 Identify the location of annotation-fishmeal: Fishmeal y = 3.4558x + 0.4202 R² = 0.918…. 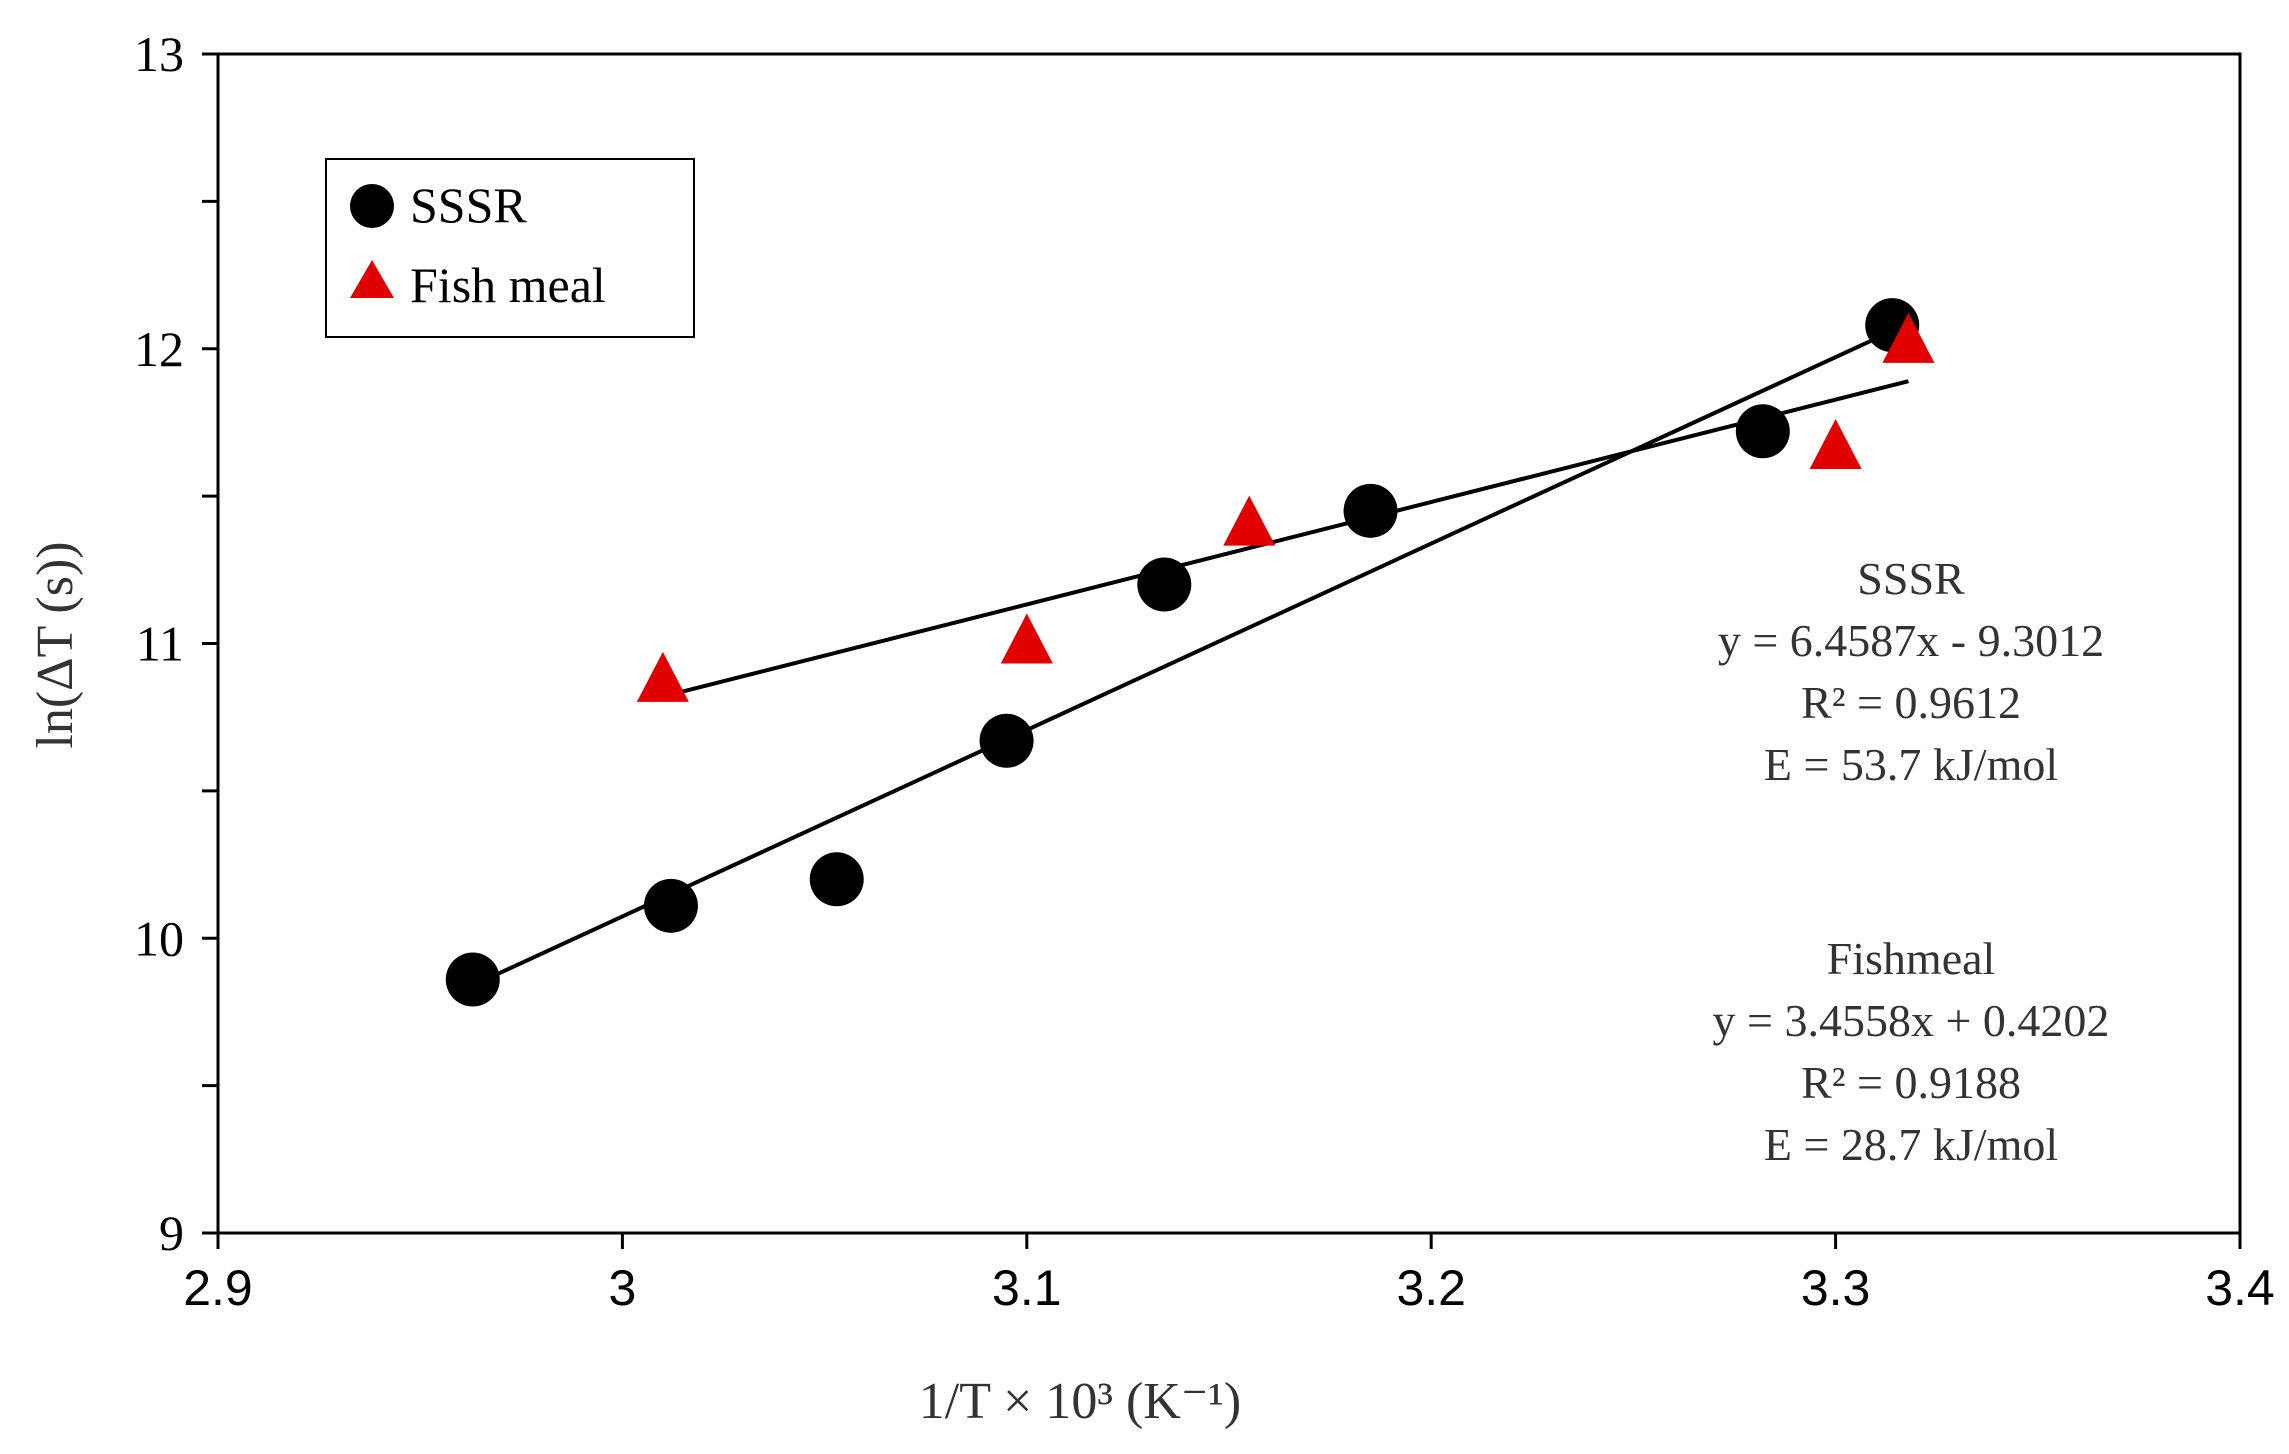
(1911, 1051).